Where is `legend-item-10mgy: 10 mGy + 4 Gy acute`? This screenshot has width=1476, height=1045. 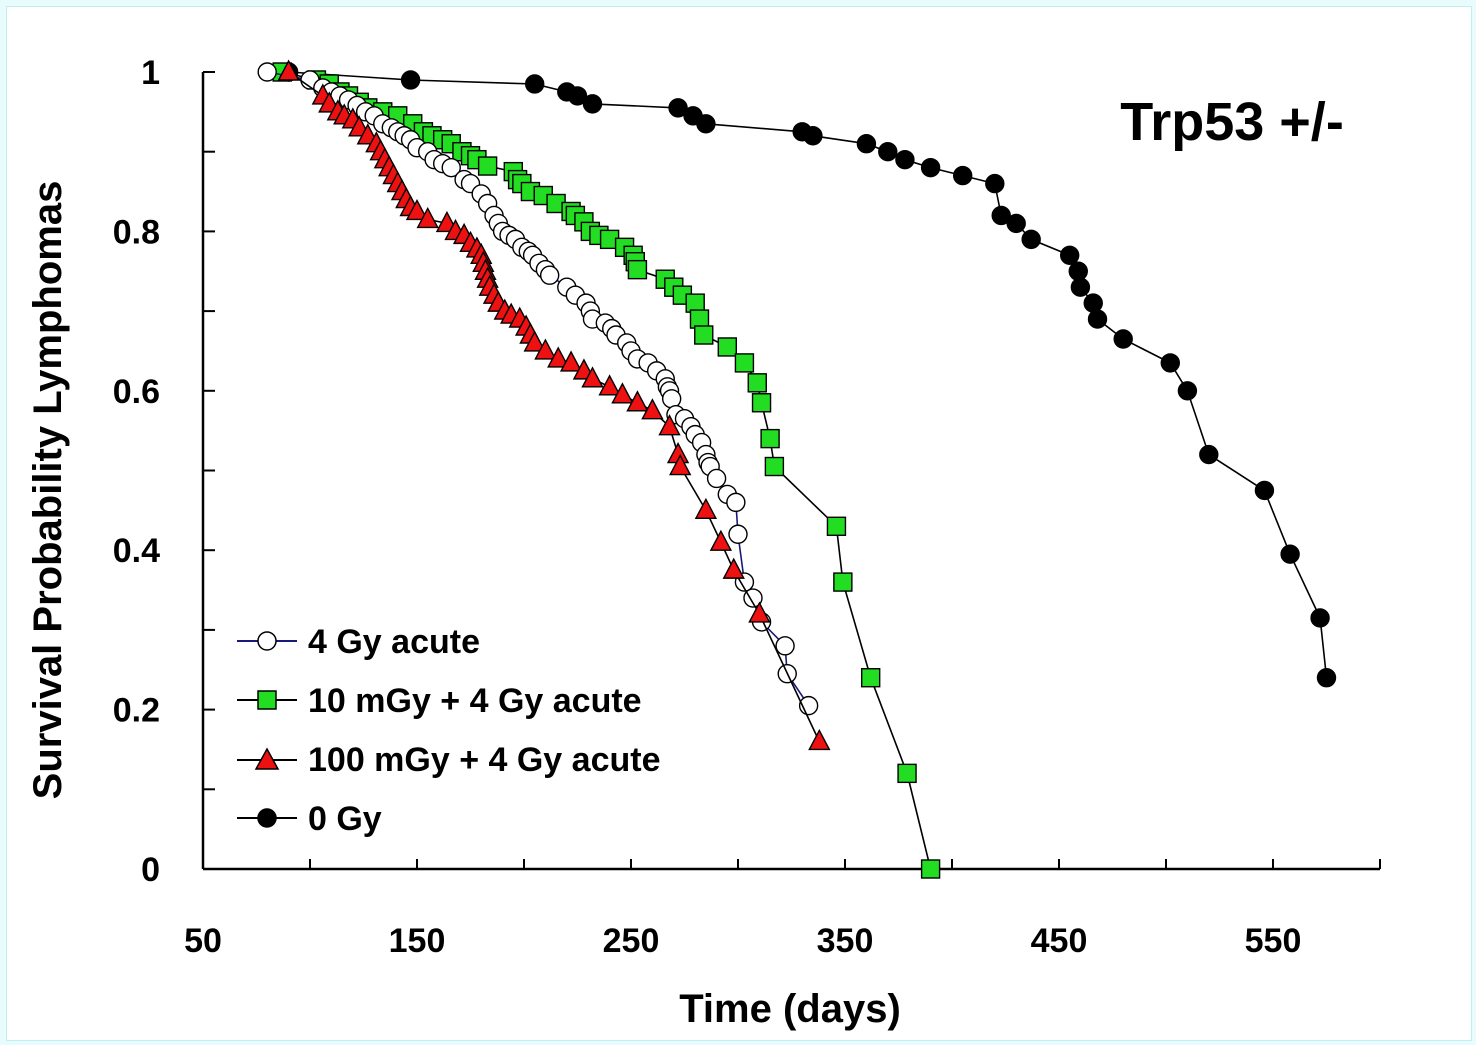 legend-item-10mgy: 10 mGy + 4 Gy acute is located at coordinates (439, 701).